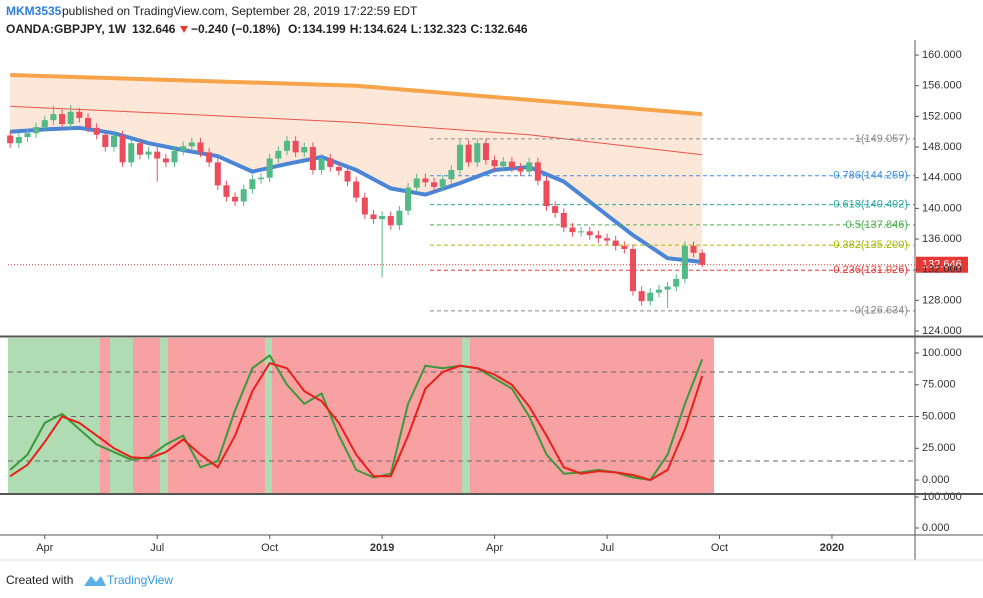 The height and width of the screenshot is (598, 983). What do you see at coordinates (408, 29) in the screenshot?
I see `ohlc-header: O: 134.199 H: 134.624 L: 132.323 C: 132.646` at bounding box center [408, 29].